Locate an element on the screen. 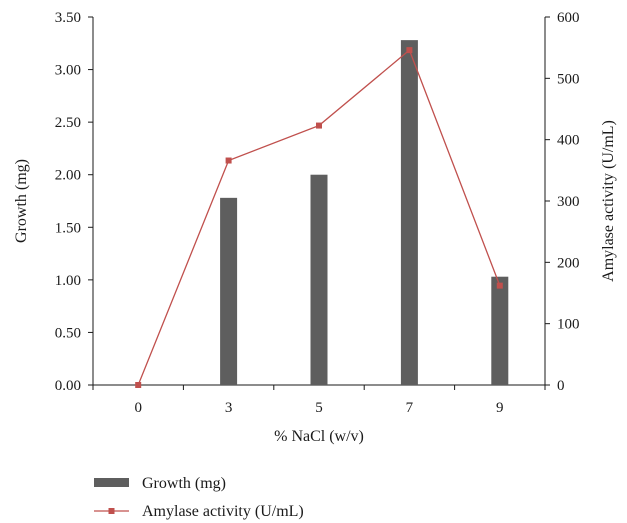 This screenshot has width=627, height=523. y2-tick-label: 600 is located at coordinates (568, 18).